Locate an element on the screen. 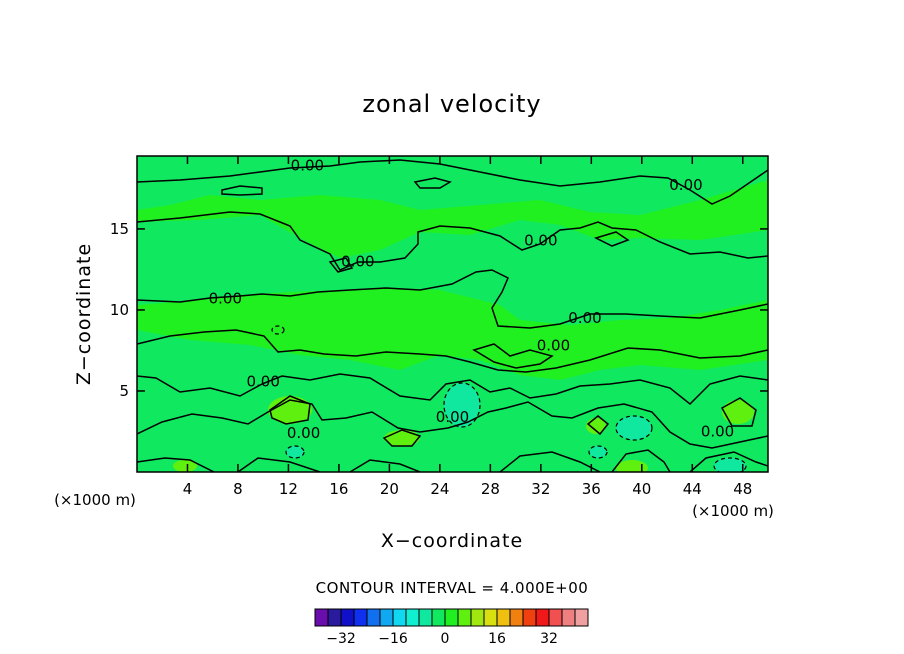  x-tick-label: 4 is located at coordinates (188, 489).